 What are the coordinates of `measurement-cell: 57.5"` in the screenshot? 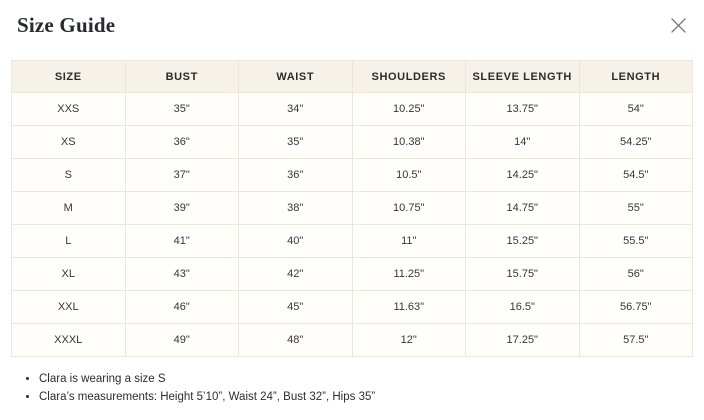 It's located at (635, 340).